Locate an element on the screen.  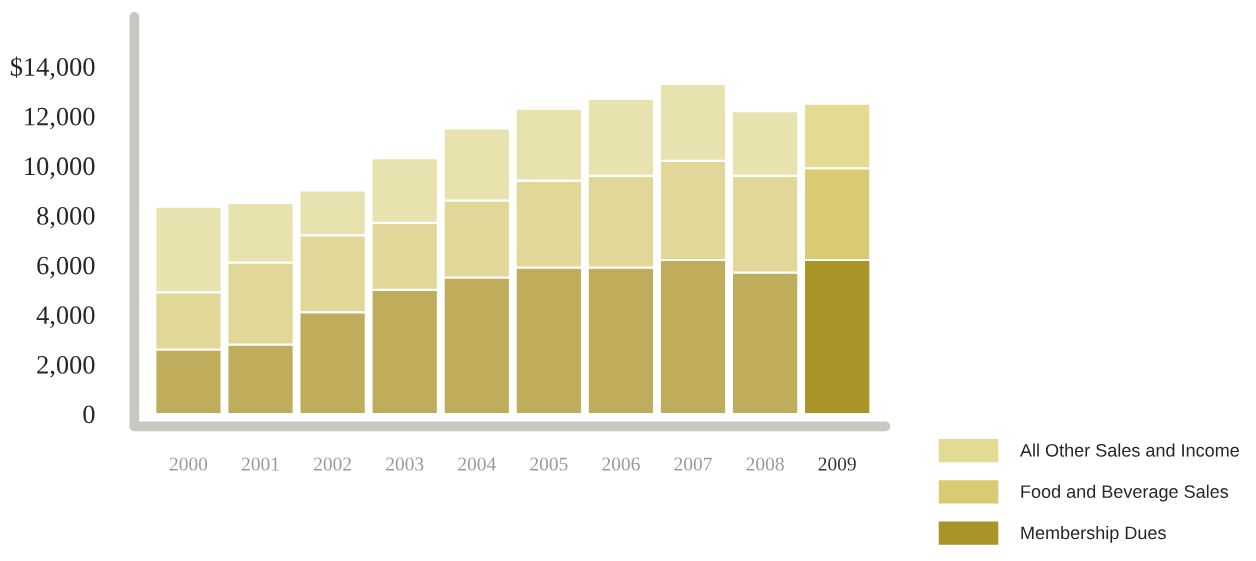
x-tick-label: 2006 is located at coordinates (621, 464).